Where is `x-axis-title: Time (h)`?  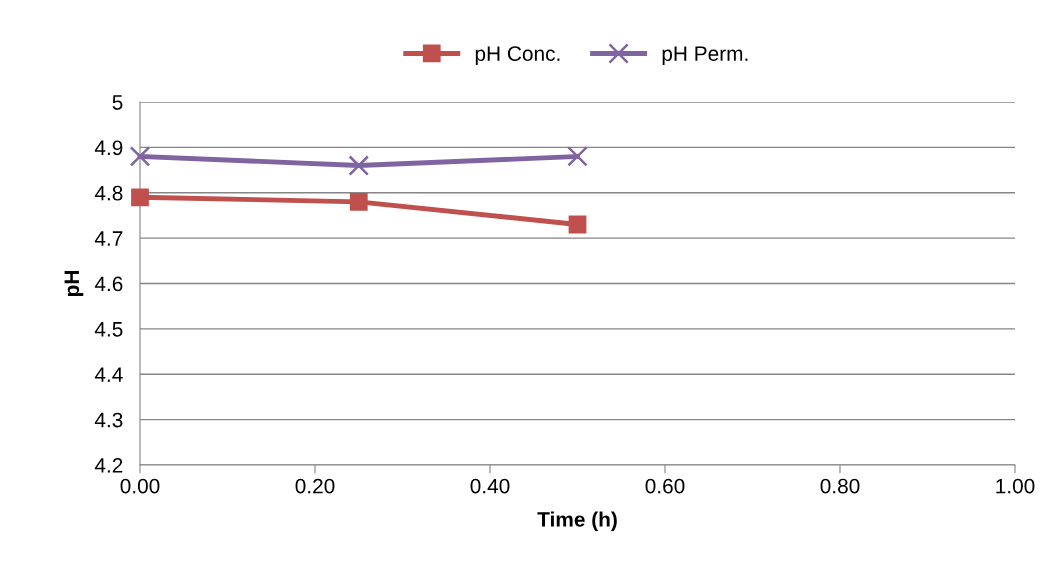
x-axis-title: Time (h) is located at coordinates (577, 521).